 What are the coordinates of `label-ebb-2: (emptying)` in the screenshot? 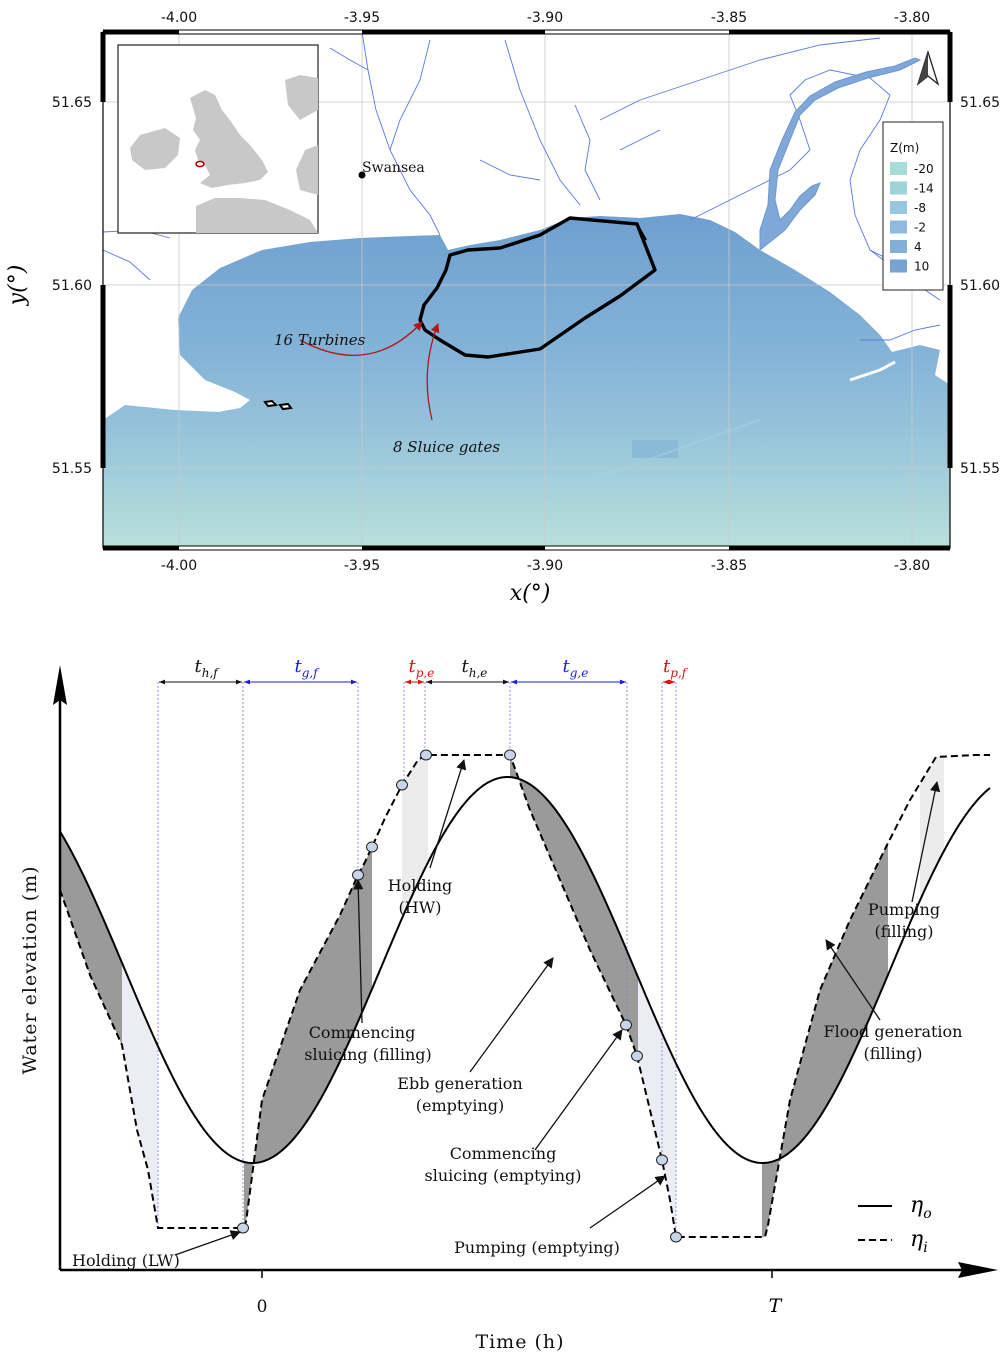 It's located at (460, 1105).